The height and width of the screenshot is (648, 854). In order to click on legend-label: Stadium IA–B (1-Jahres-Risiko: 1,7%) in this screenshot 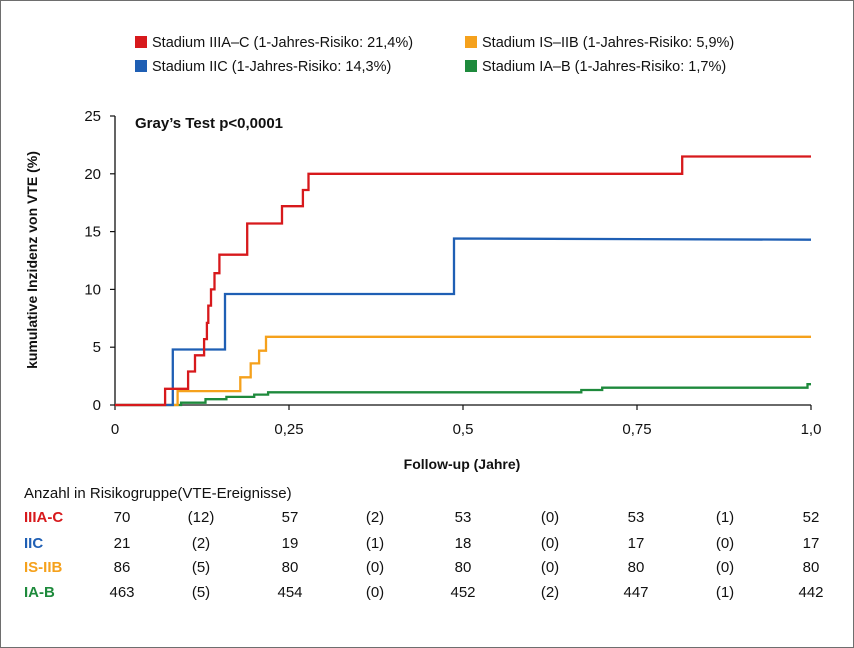, I will do `click(604, 67)`.